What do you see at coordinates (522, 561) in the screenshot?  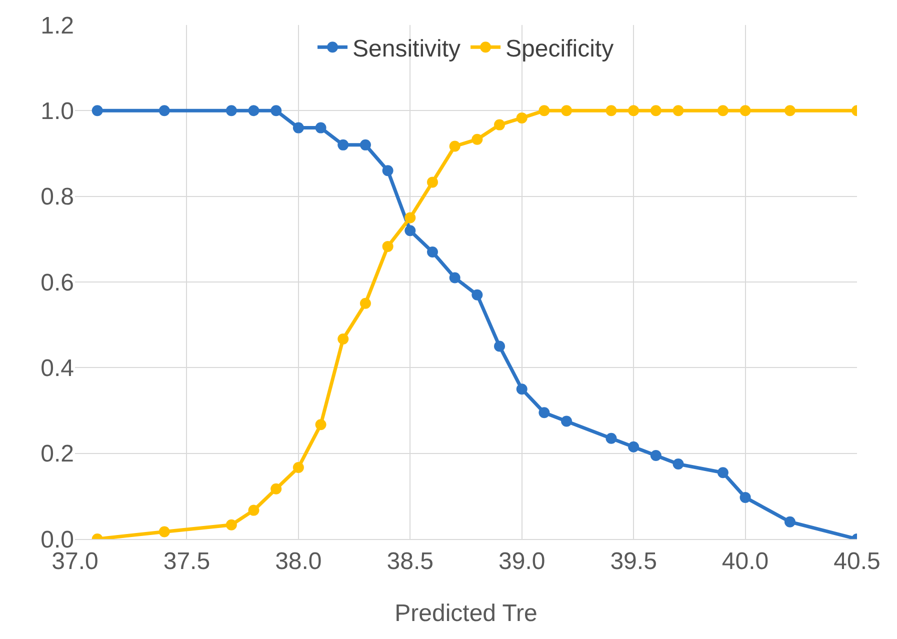 I see `x-tick-label: 39.0` at bounding box center [522, 561].